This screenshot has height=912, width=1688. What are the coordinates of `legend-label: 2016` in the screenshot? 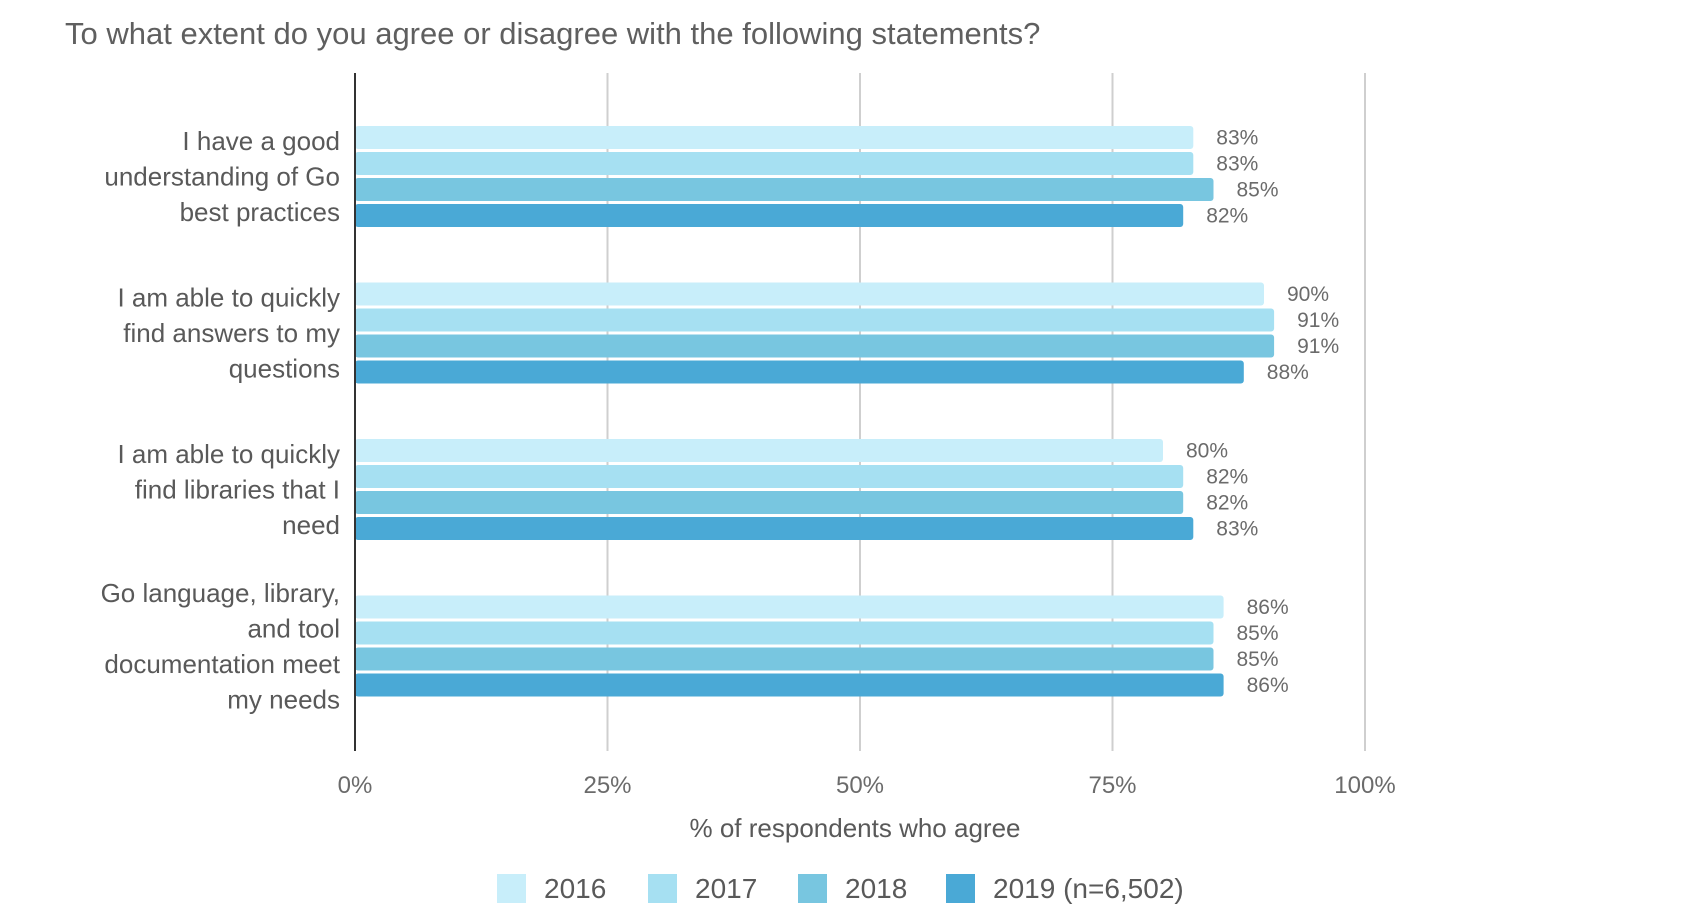 It's located at (575, 888).